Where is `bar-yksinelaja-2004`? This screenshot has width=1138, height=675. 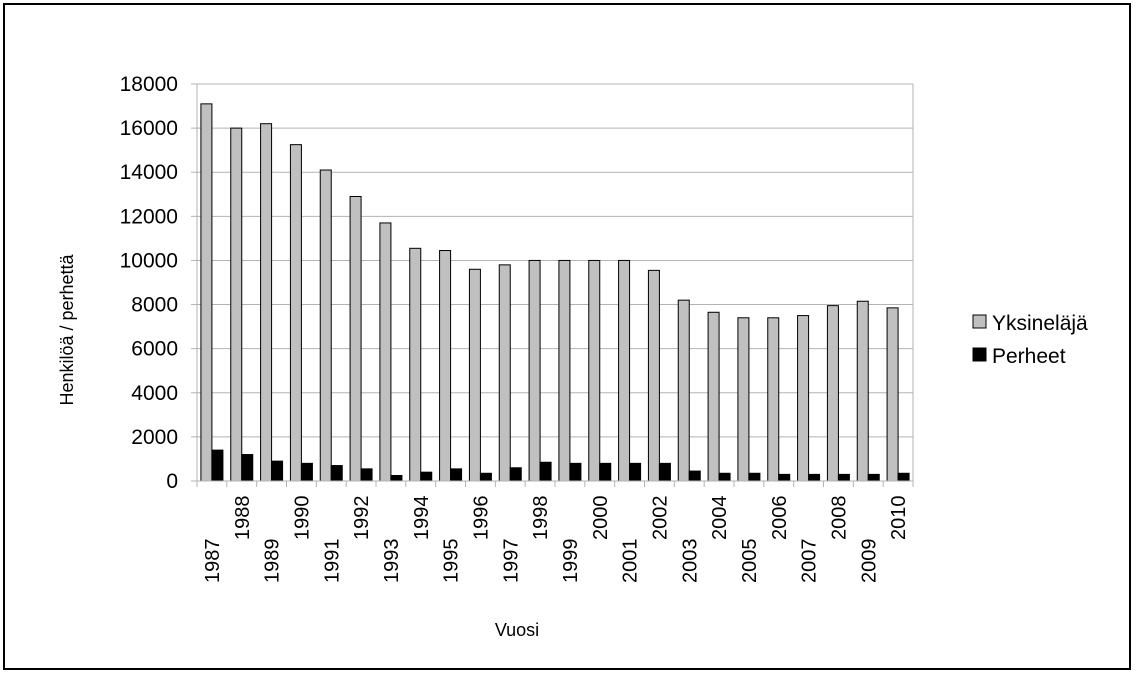 bar-yksinelaja-2004 is located at coordinates (713, 396).